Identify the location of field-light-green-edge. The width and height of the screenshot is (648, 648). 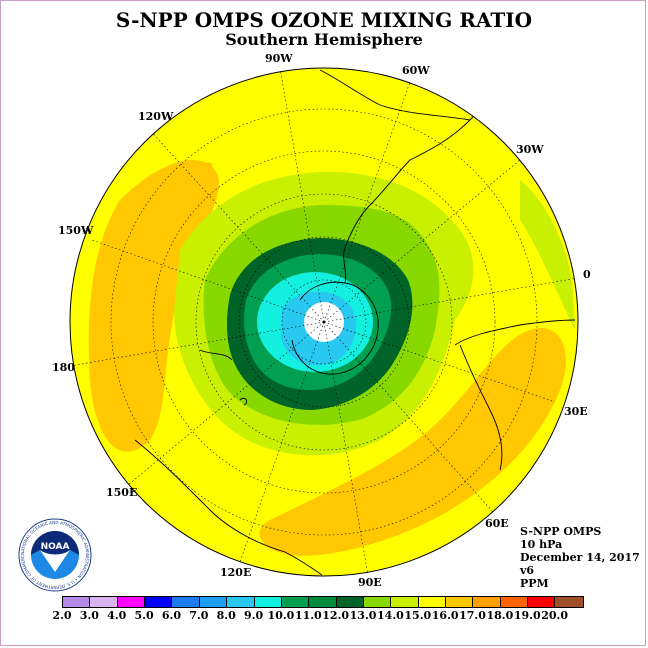
(547, 255).